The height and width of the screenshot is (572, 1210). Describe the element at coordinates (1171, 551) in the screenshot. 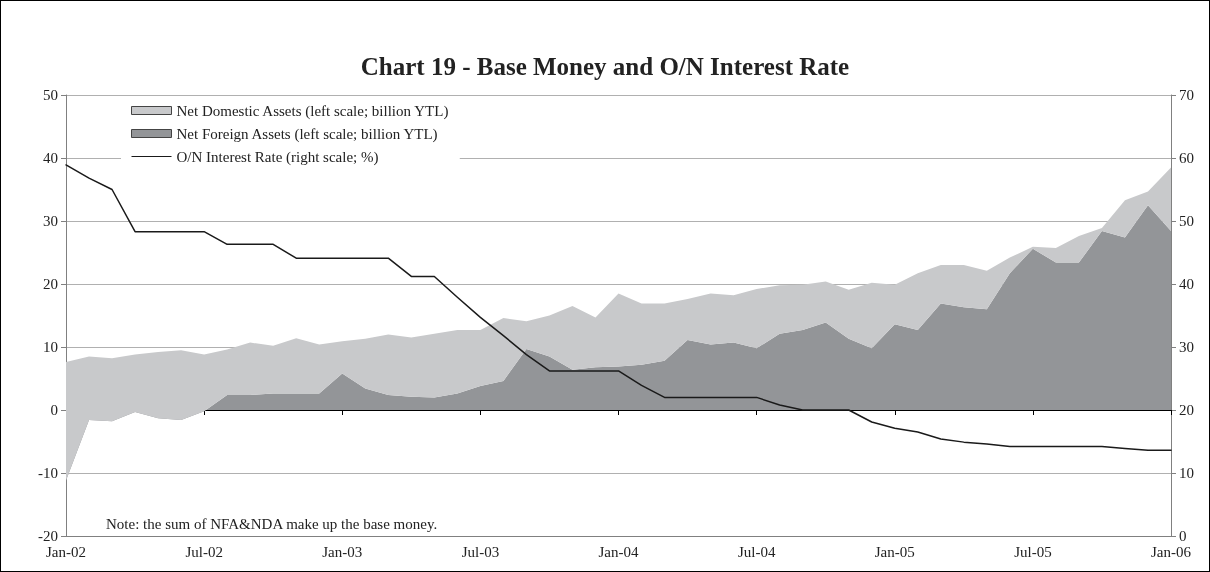

I see `x-tick-label: Jan-06` at that location.